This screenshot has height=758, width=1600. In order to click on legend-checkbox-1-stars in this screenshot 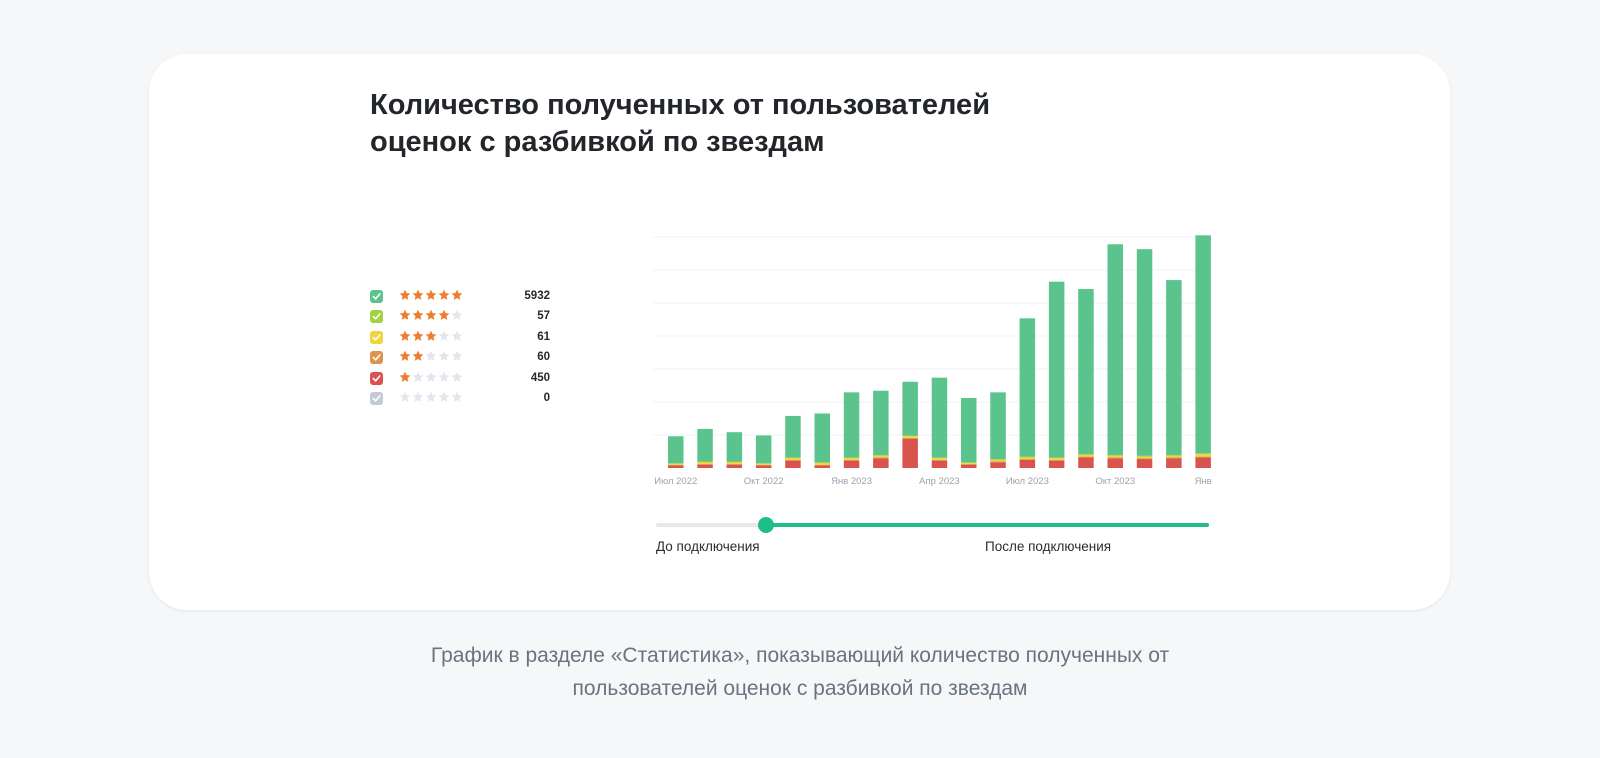, I will do `click(376, 378)`.